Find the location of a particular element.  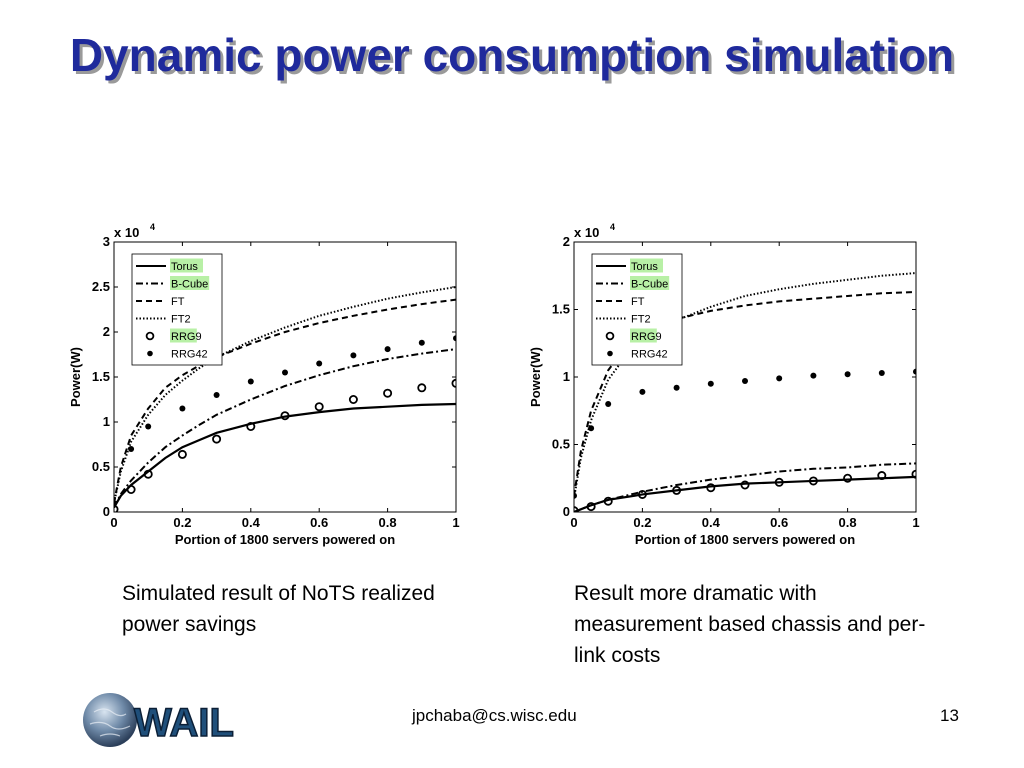

x-tick-label: 0.6 is located at coordinates (779, 522).